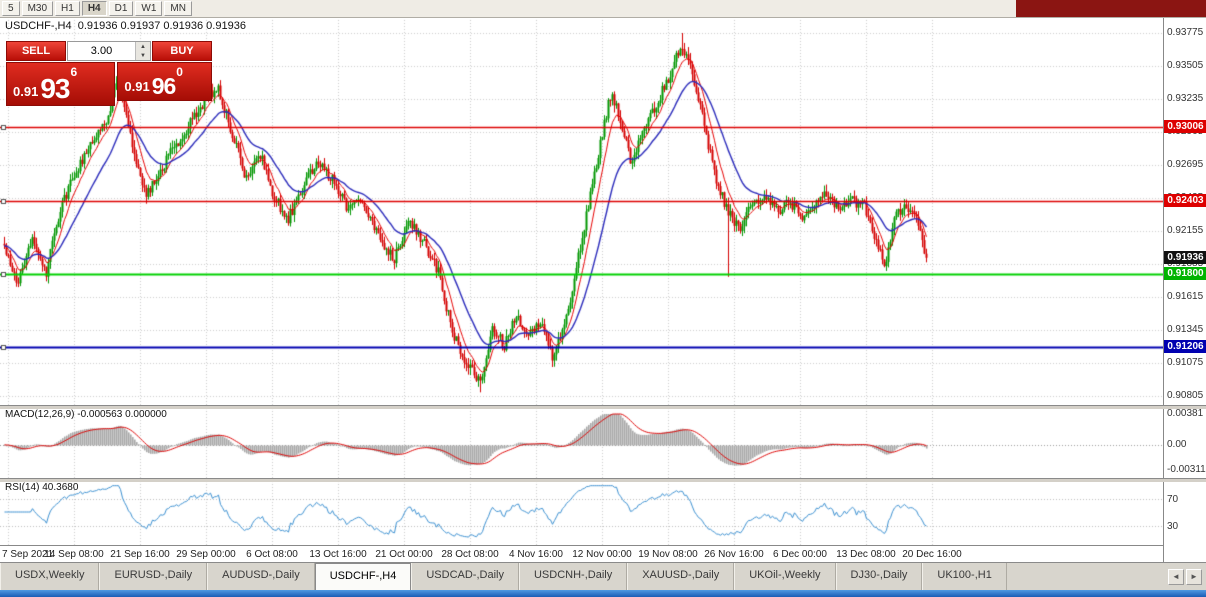 The height and width of the screenshot is (597, 1206). What do you see at coordinates (1176, 576) in the screenshot?
I see `tabs-scroll-left-icon: ◄` at bounding box center [1176, 576].